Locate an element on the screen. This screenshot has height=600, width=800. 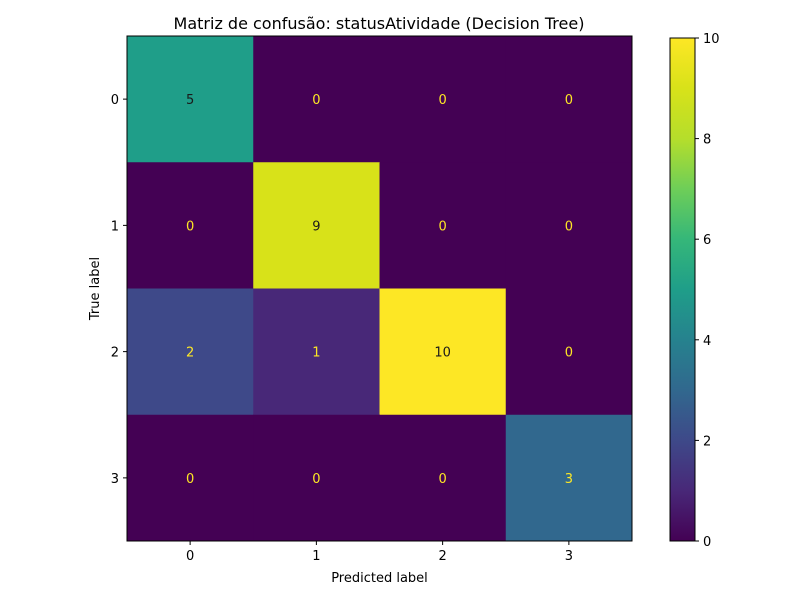
colorbar-tick-label-2: 4 is located at coordinates (707, 341).